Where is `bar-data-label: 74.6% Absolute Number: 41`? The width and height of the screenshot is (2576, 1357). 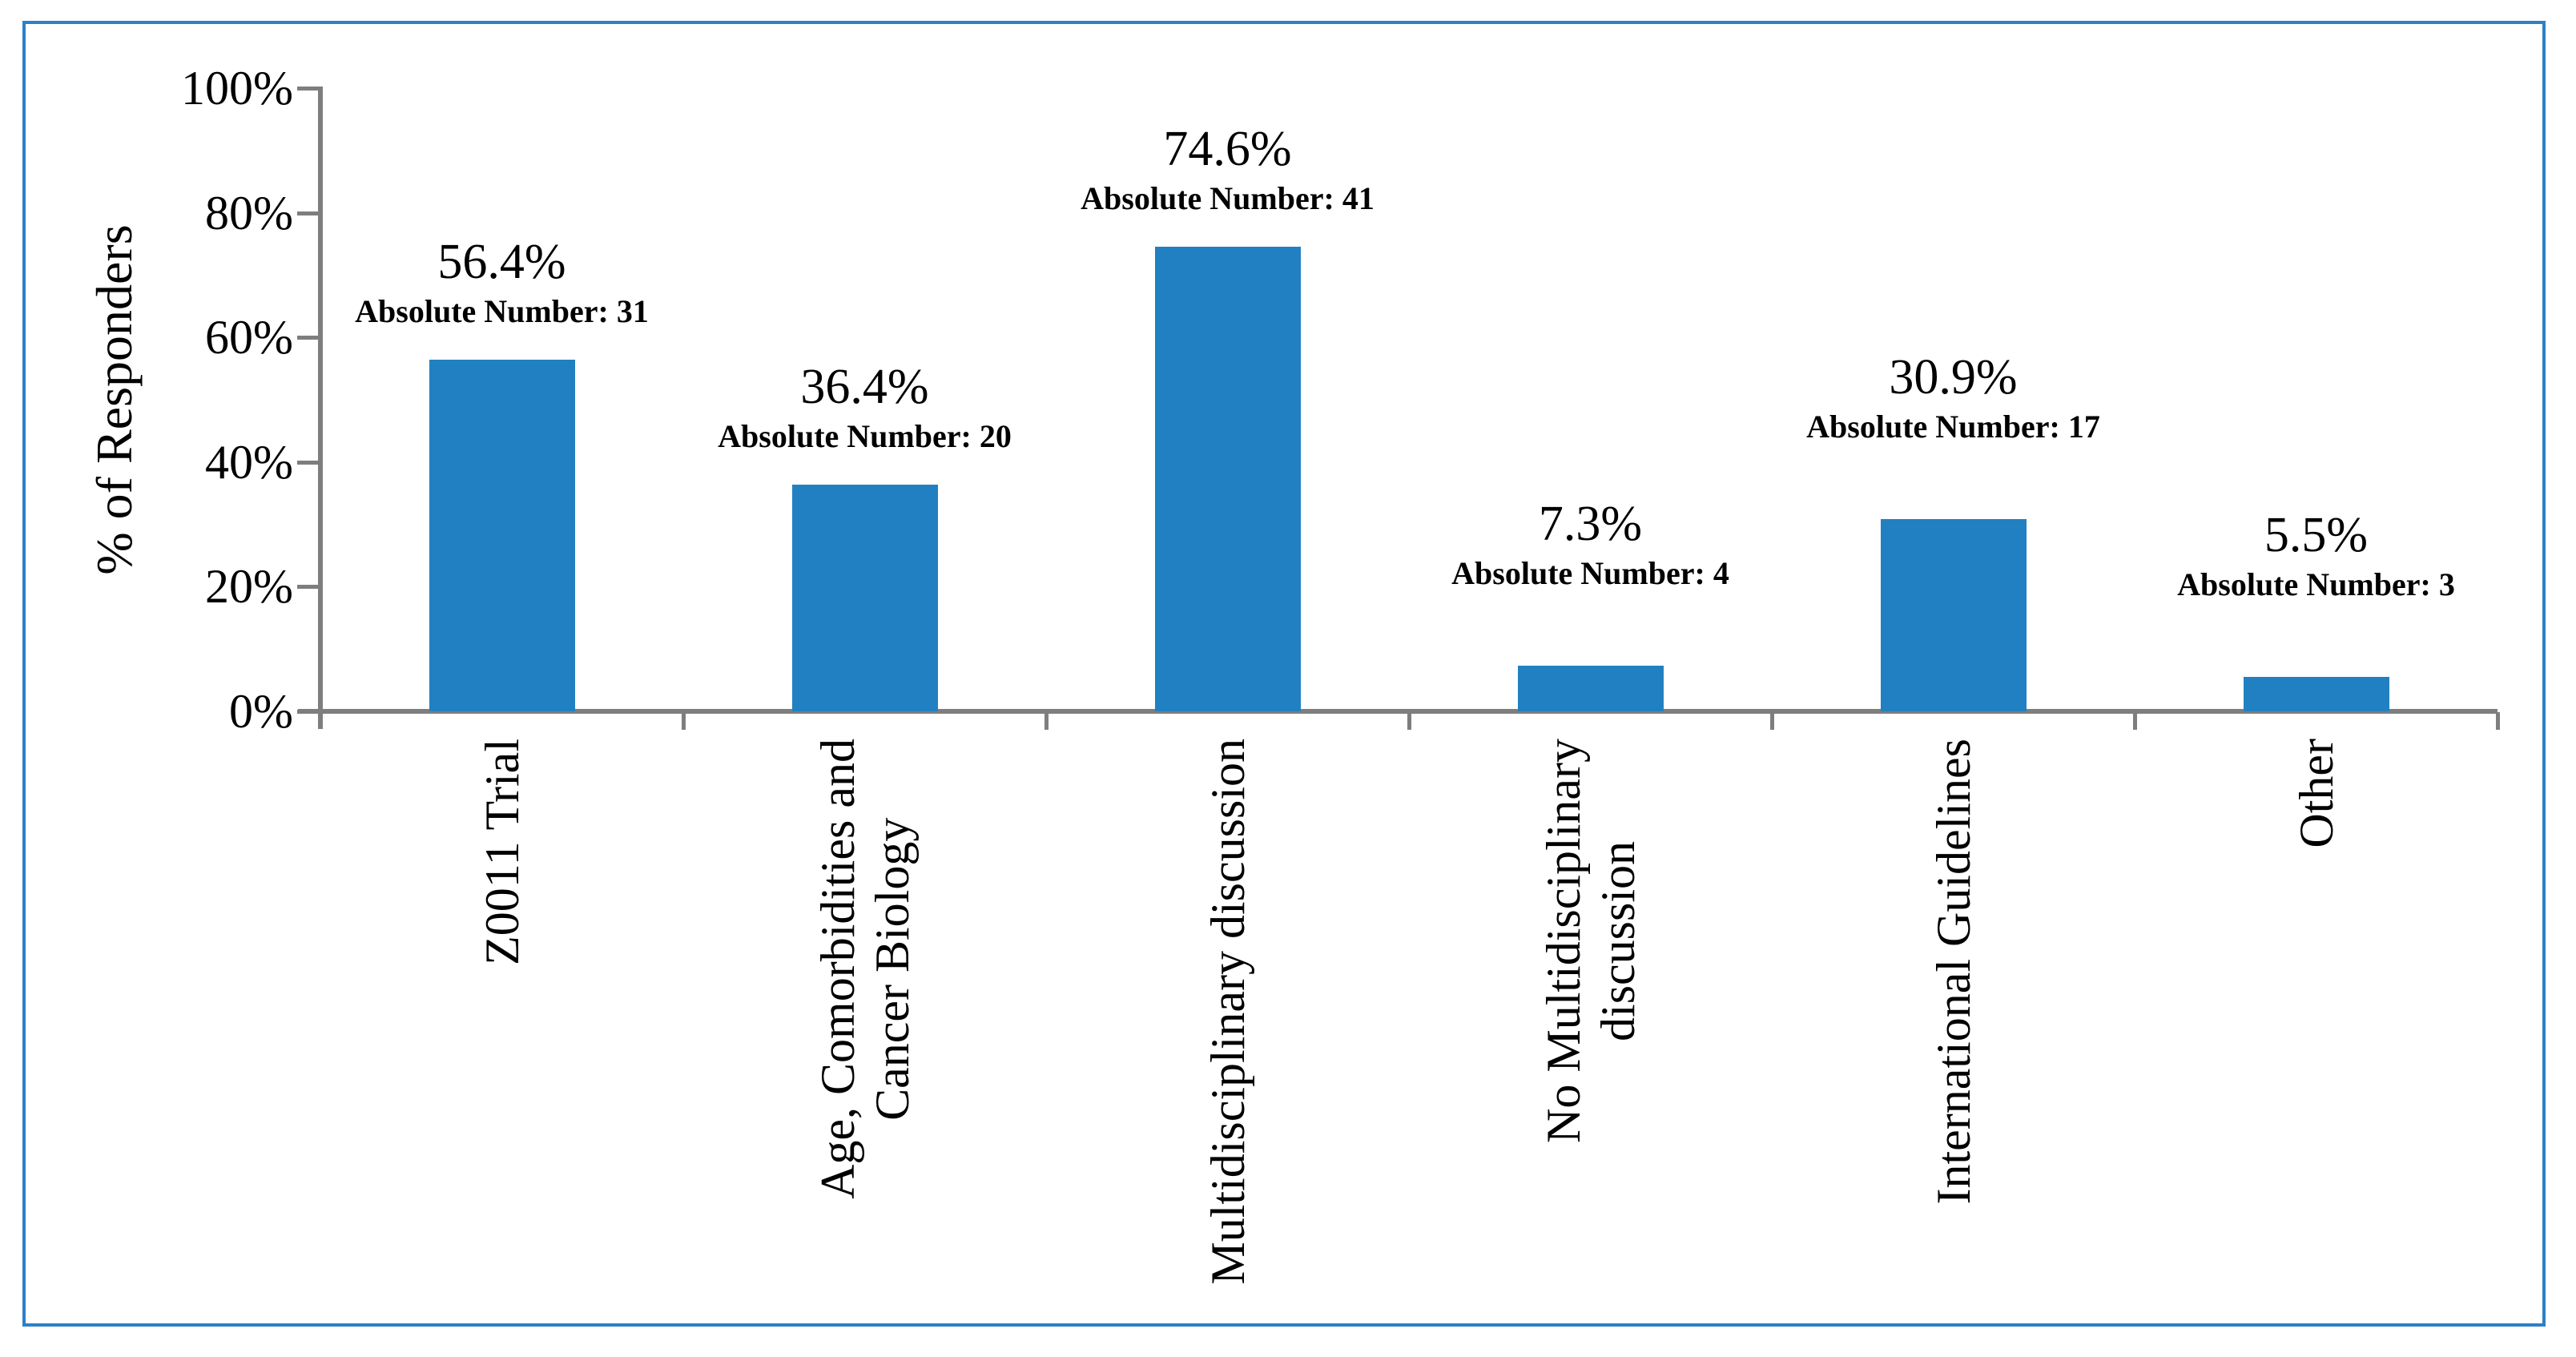
bar-data-label: 74.6% Absolute Number: 41 is located at coordinates (1228, 169).